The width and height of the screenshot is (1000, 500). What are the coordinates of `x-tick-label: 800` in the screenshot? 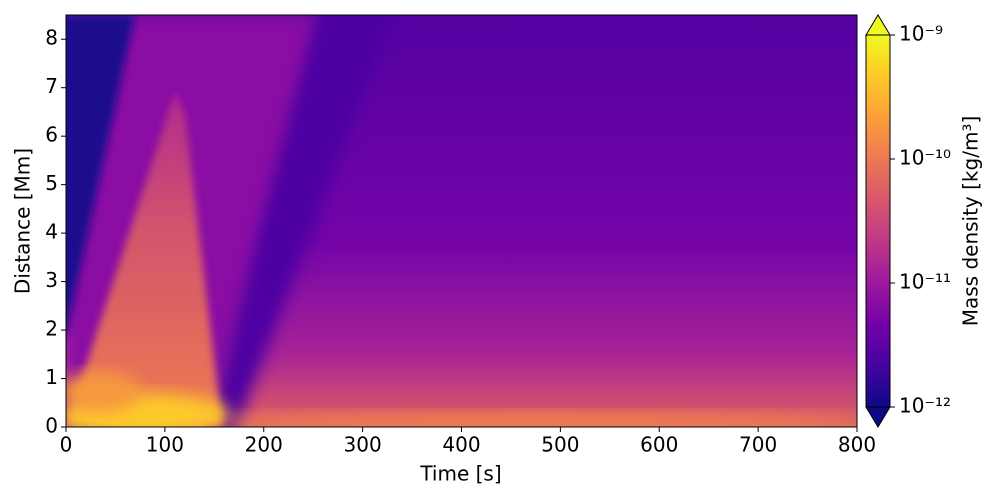 It's located at (857, 445).